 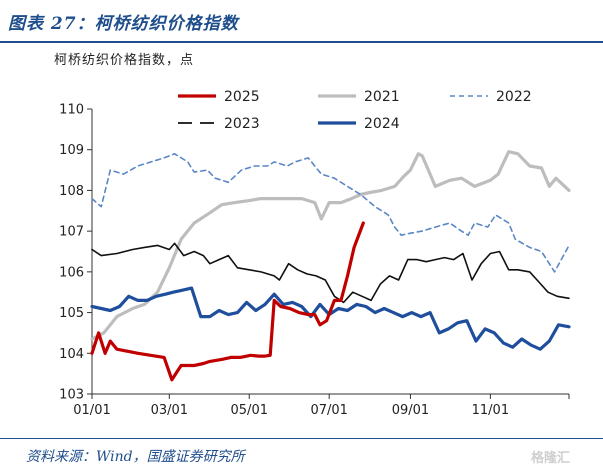 What do you see at coordinates (242, 97) in the screenshot?
I see `legend-label-2025: 2025` at bounding box center [242, 97].